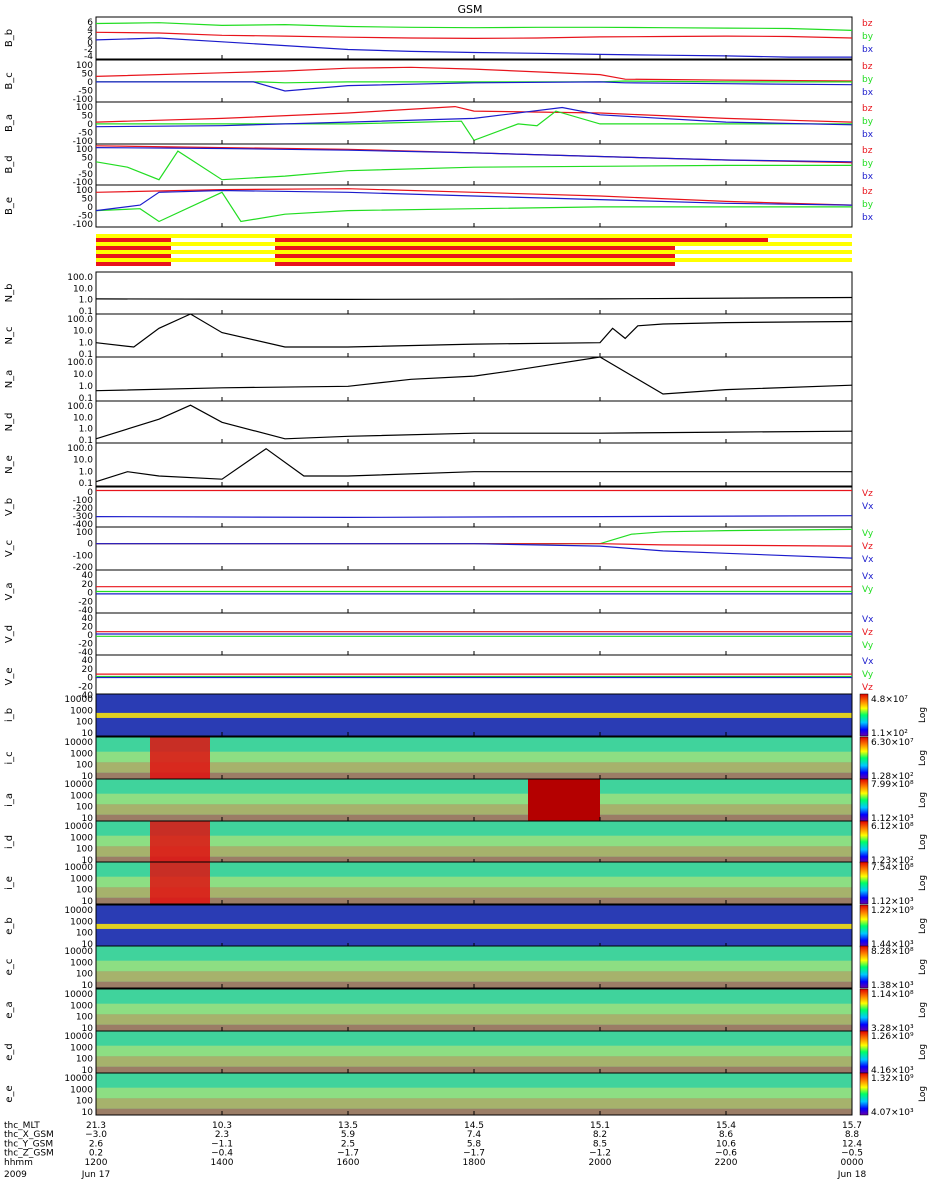 The width and height of the screenshot is (930, 1200). Describe the element at coordinates (348, 1154) in the screenshot. I see `footer-value: −1.7` at that location.